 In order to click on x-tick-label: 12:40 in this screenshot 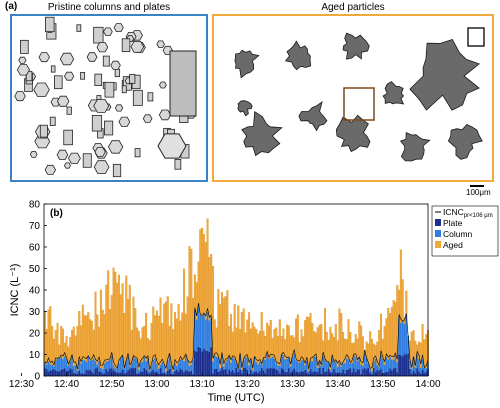, I will do `click(66, 384)`.